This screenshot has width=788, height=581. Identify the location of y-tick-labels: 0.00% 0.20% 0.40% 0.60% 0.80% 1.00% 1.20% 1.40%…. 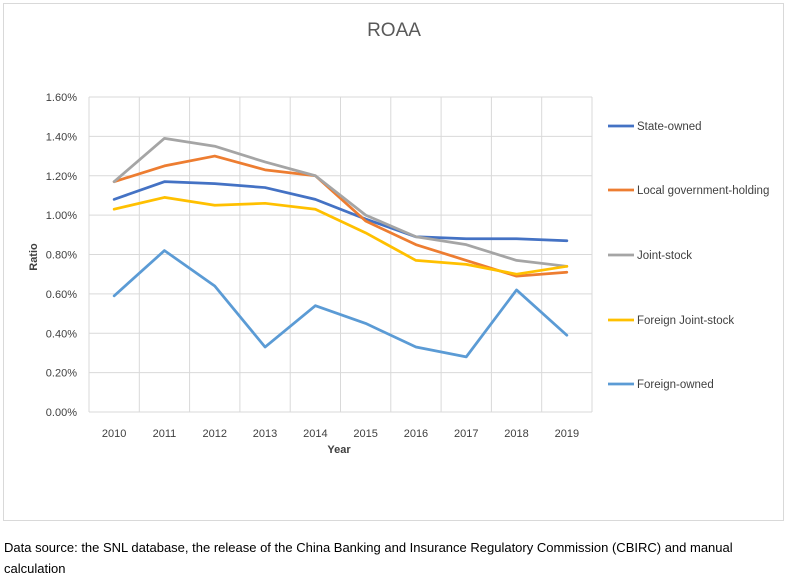
(61, 255).